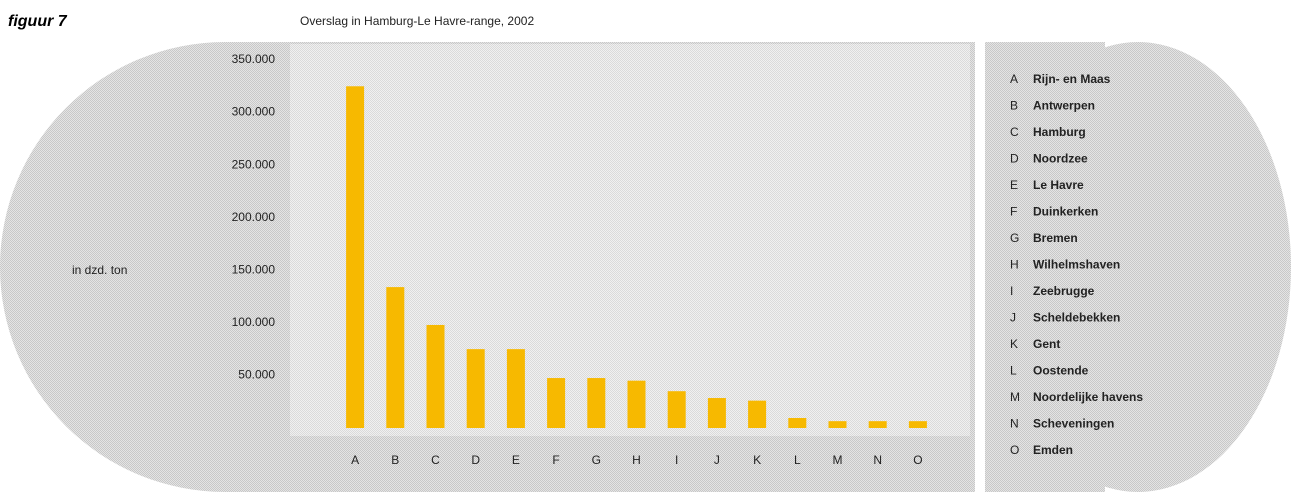 Image resolution: width=1291 pixels, height=493 pixels. What do you see at coordinates (417, 21) in the screenshot?
I see `chart-title: Overslag in Hamburg-Le Havre-range, 2002` at bounding box center [417, 21].